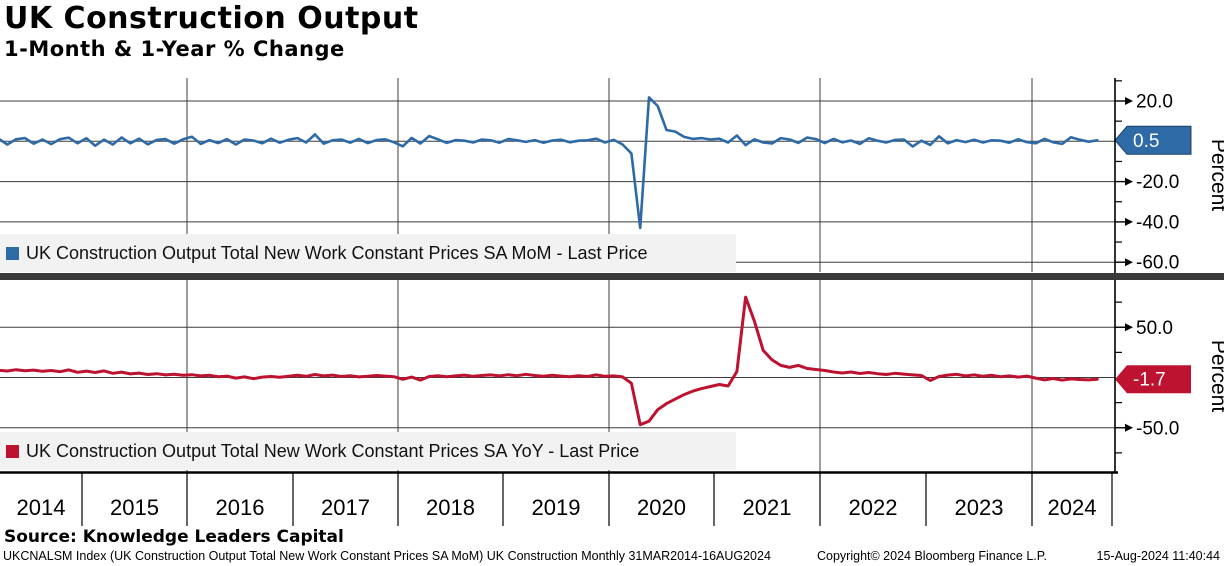 This screenshot has height=566, width=1224. What do you see at coordinates (134, 507) in the screenshot?
I see `x-tick-label: 2015` at bounding box center [134, 507].